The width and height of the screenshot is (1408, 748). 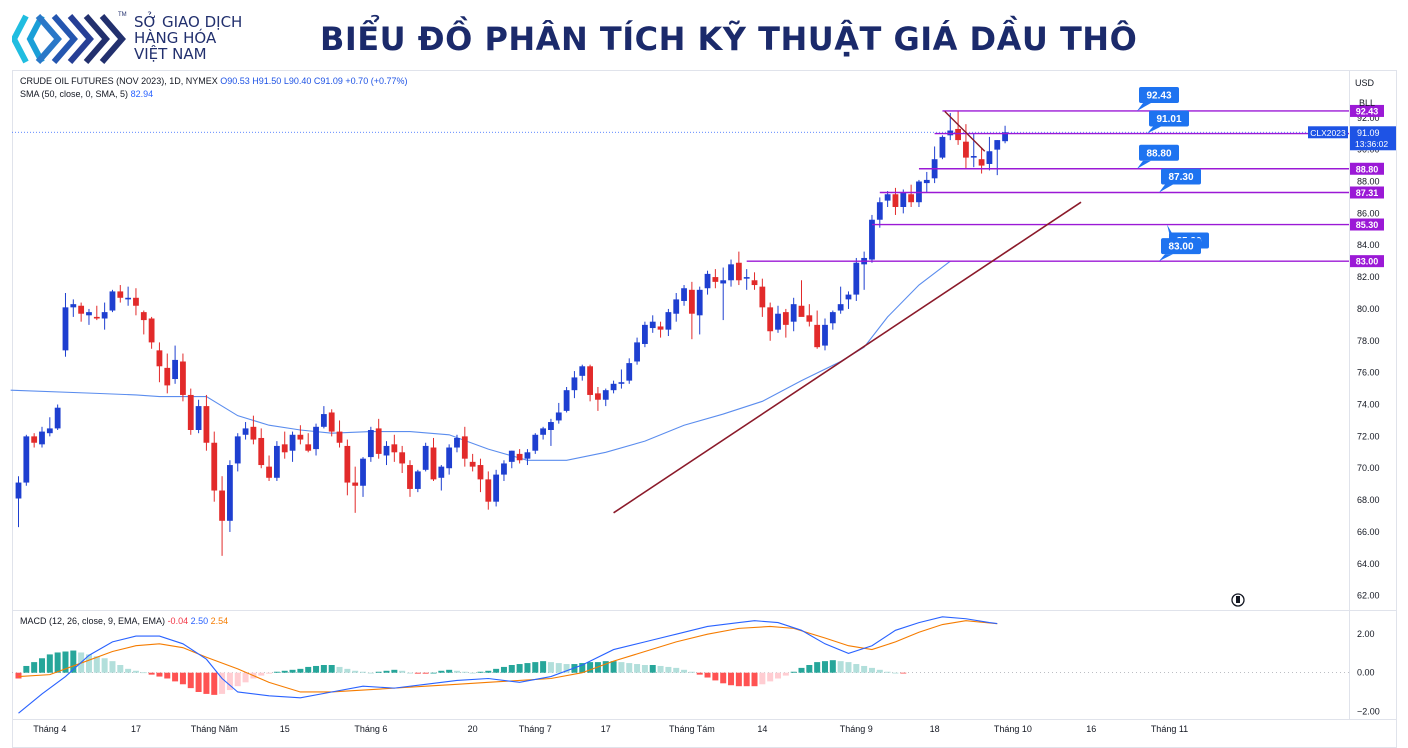 I want to click on time-tick-label: Tháng Tám, so click(x=692, y=729).